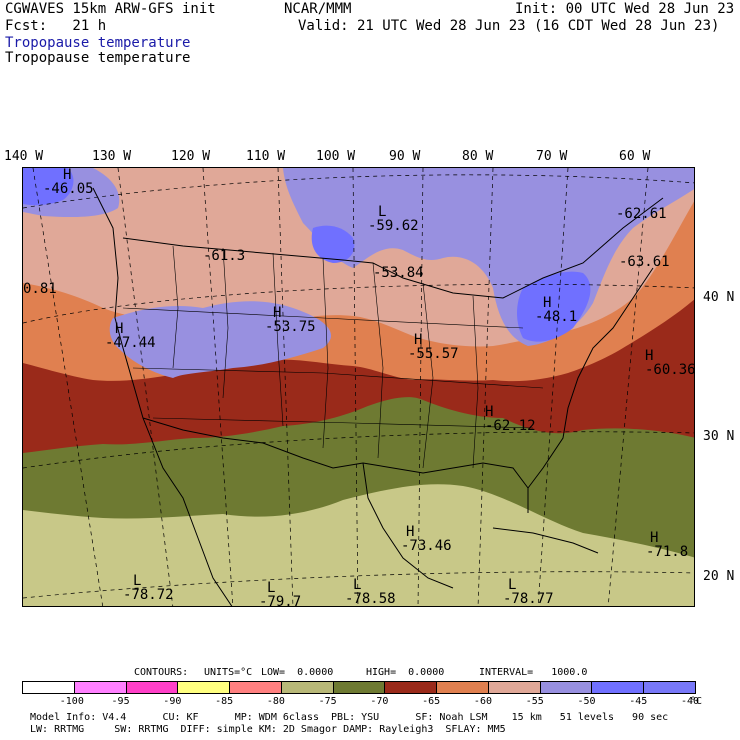 The width and height of the screenshot is (740, 740). I want to click on legend-tick-label: -90, so click(172, 701).